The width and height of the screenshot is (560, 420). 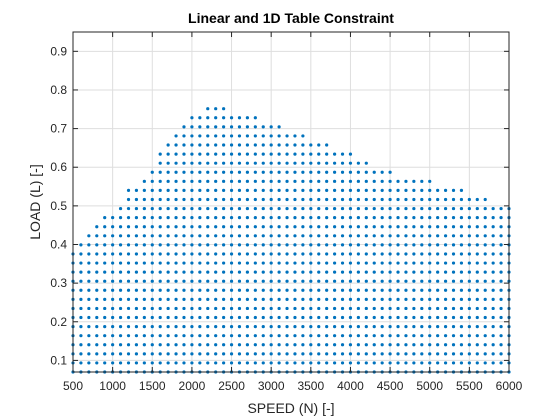 I want to click on y-axis-label: LOAD (L) [-], so click(x=35, y=201).